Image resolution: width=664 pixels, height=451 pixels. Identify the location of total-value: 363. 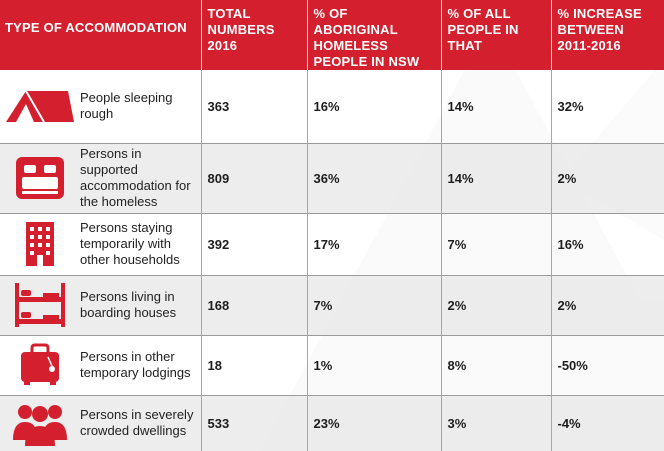
(253, 106).